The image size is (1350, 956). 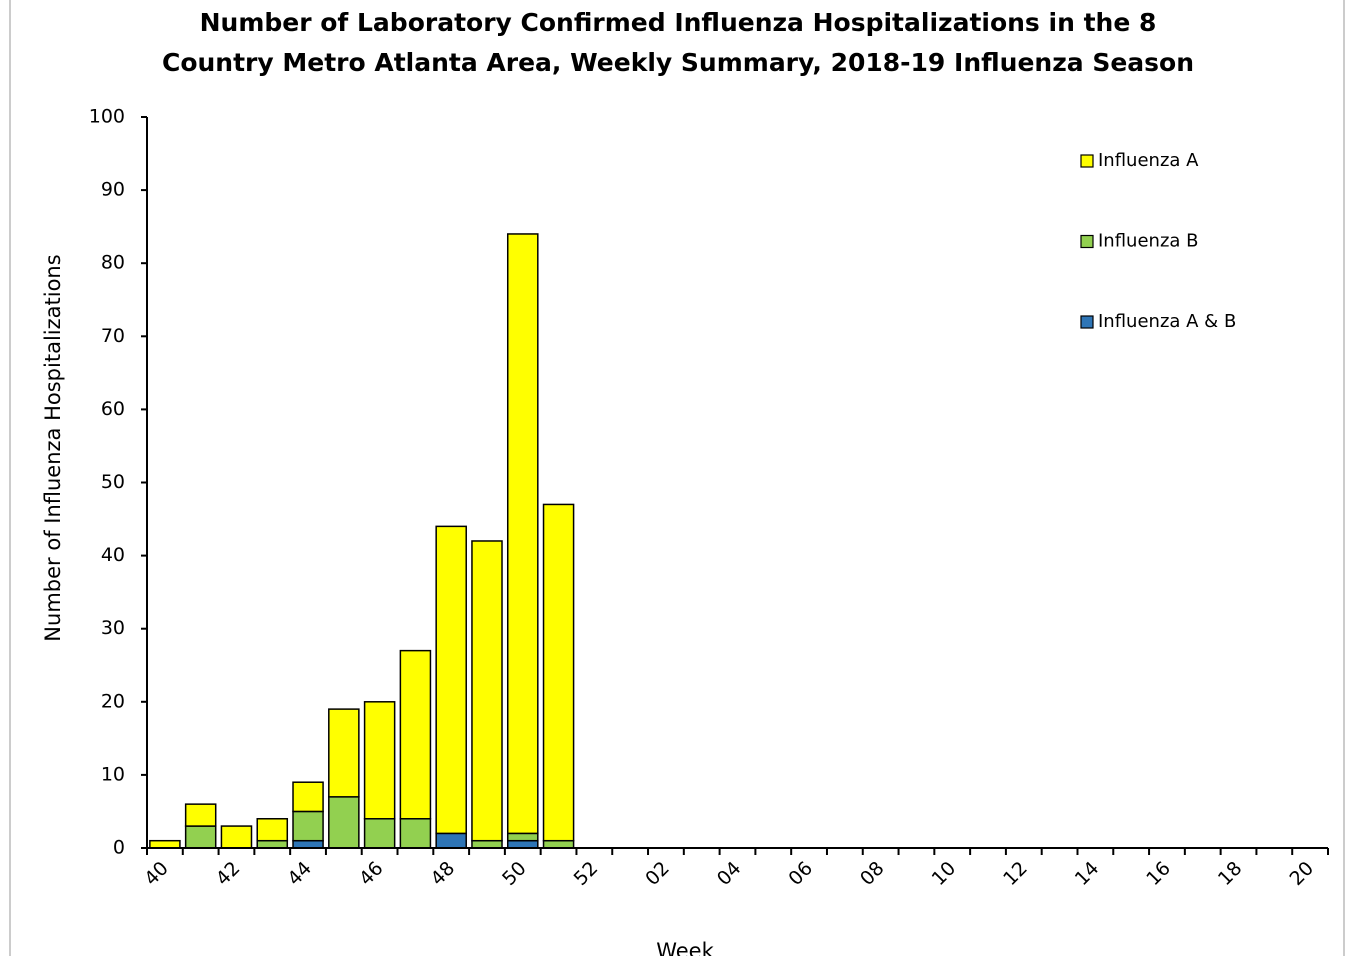 What do you see at coordinates (228, 873) in the screenshot?
I see `x-tick-label: 42` at bounding box center [228, 873].